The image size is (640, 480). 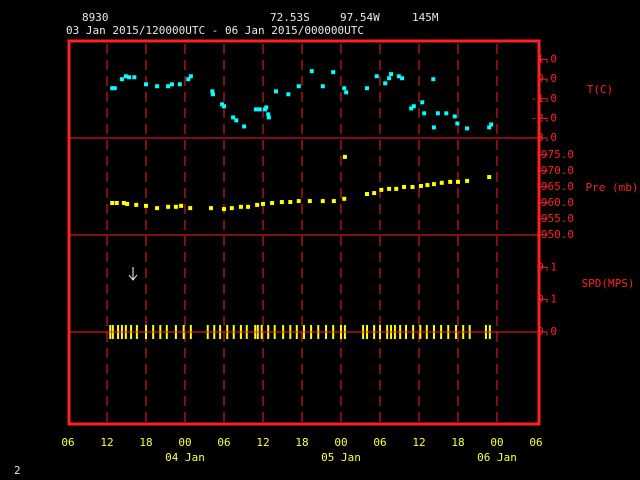 I want to click on elevation: 145M, so click(x=425, y=17).